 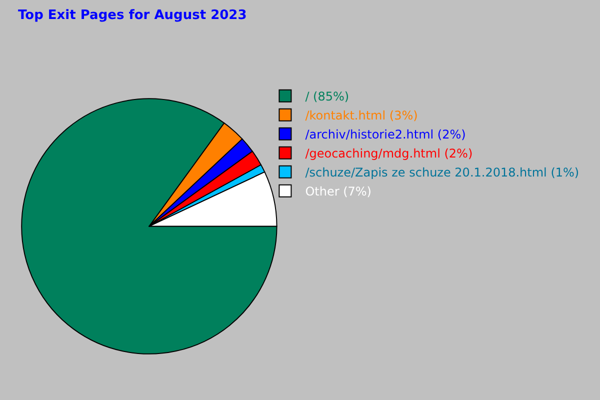 What do you see at coordinates (338, 191) in the screenshot?
I see `legend-label: Other (7%)` at bounding box center [338, 191].